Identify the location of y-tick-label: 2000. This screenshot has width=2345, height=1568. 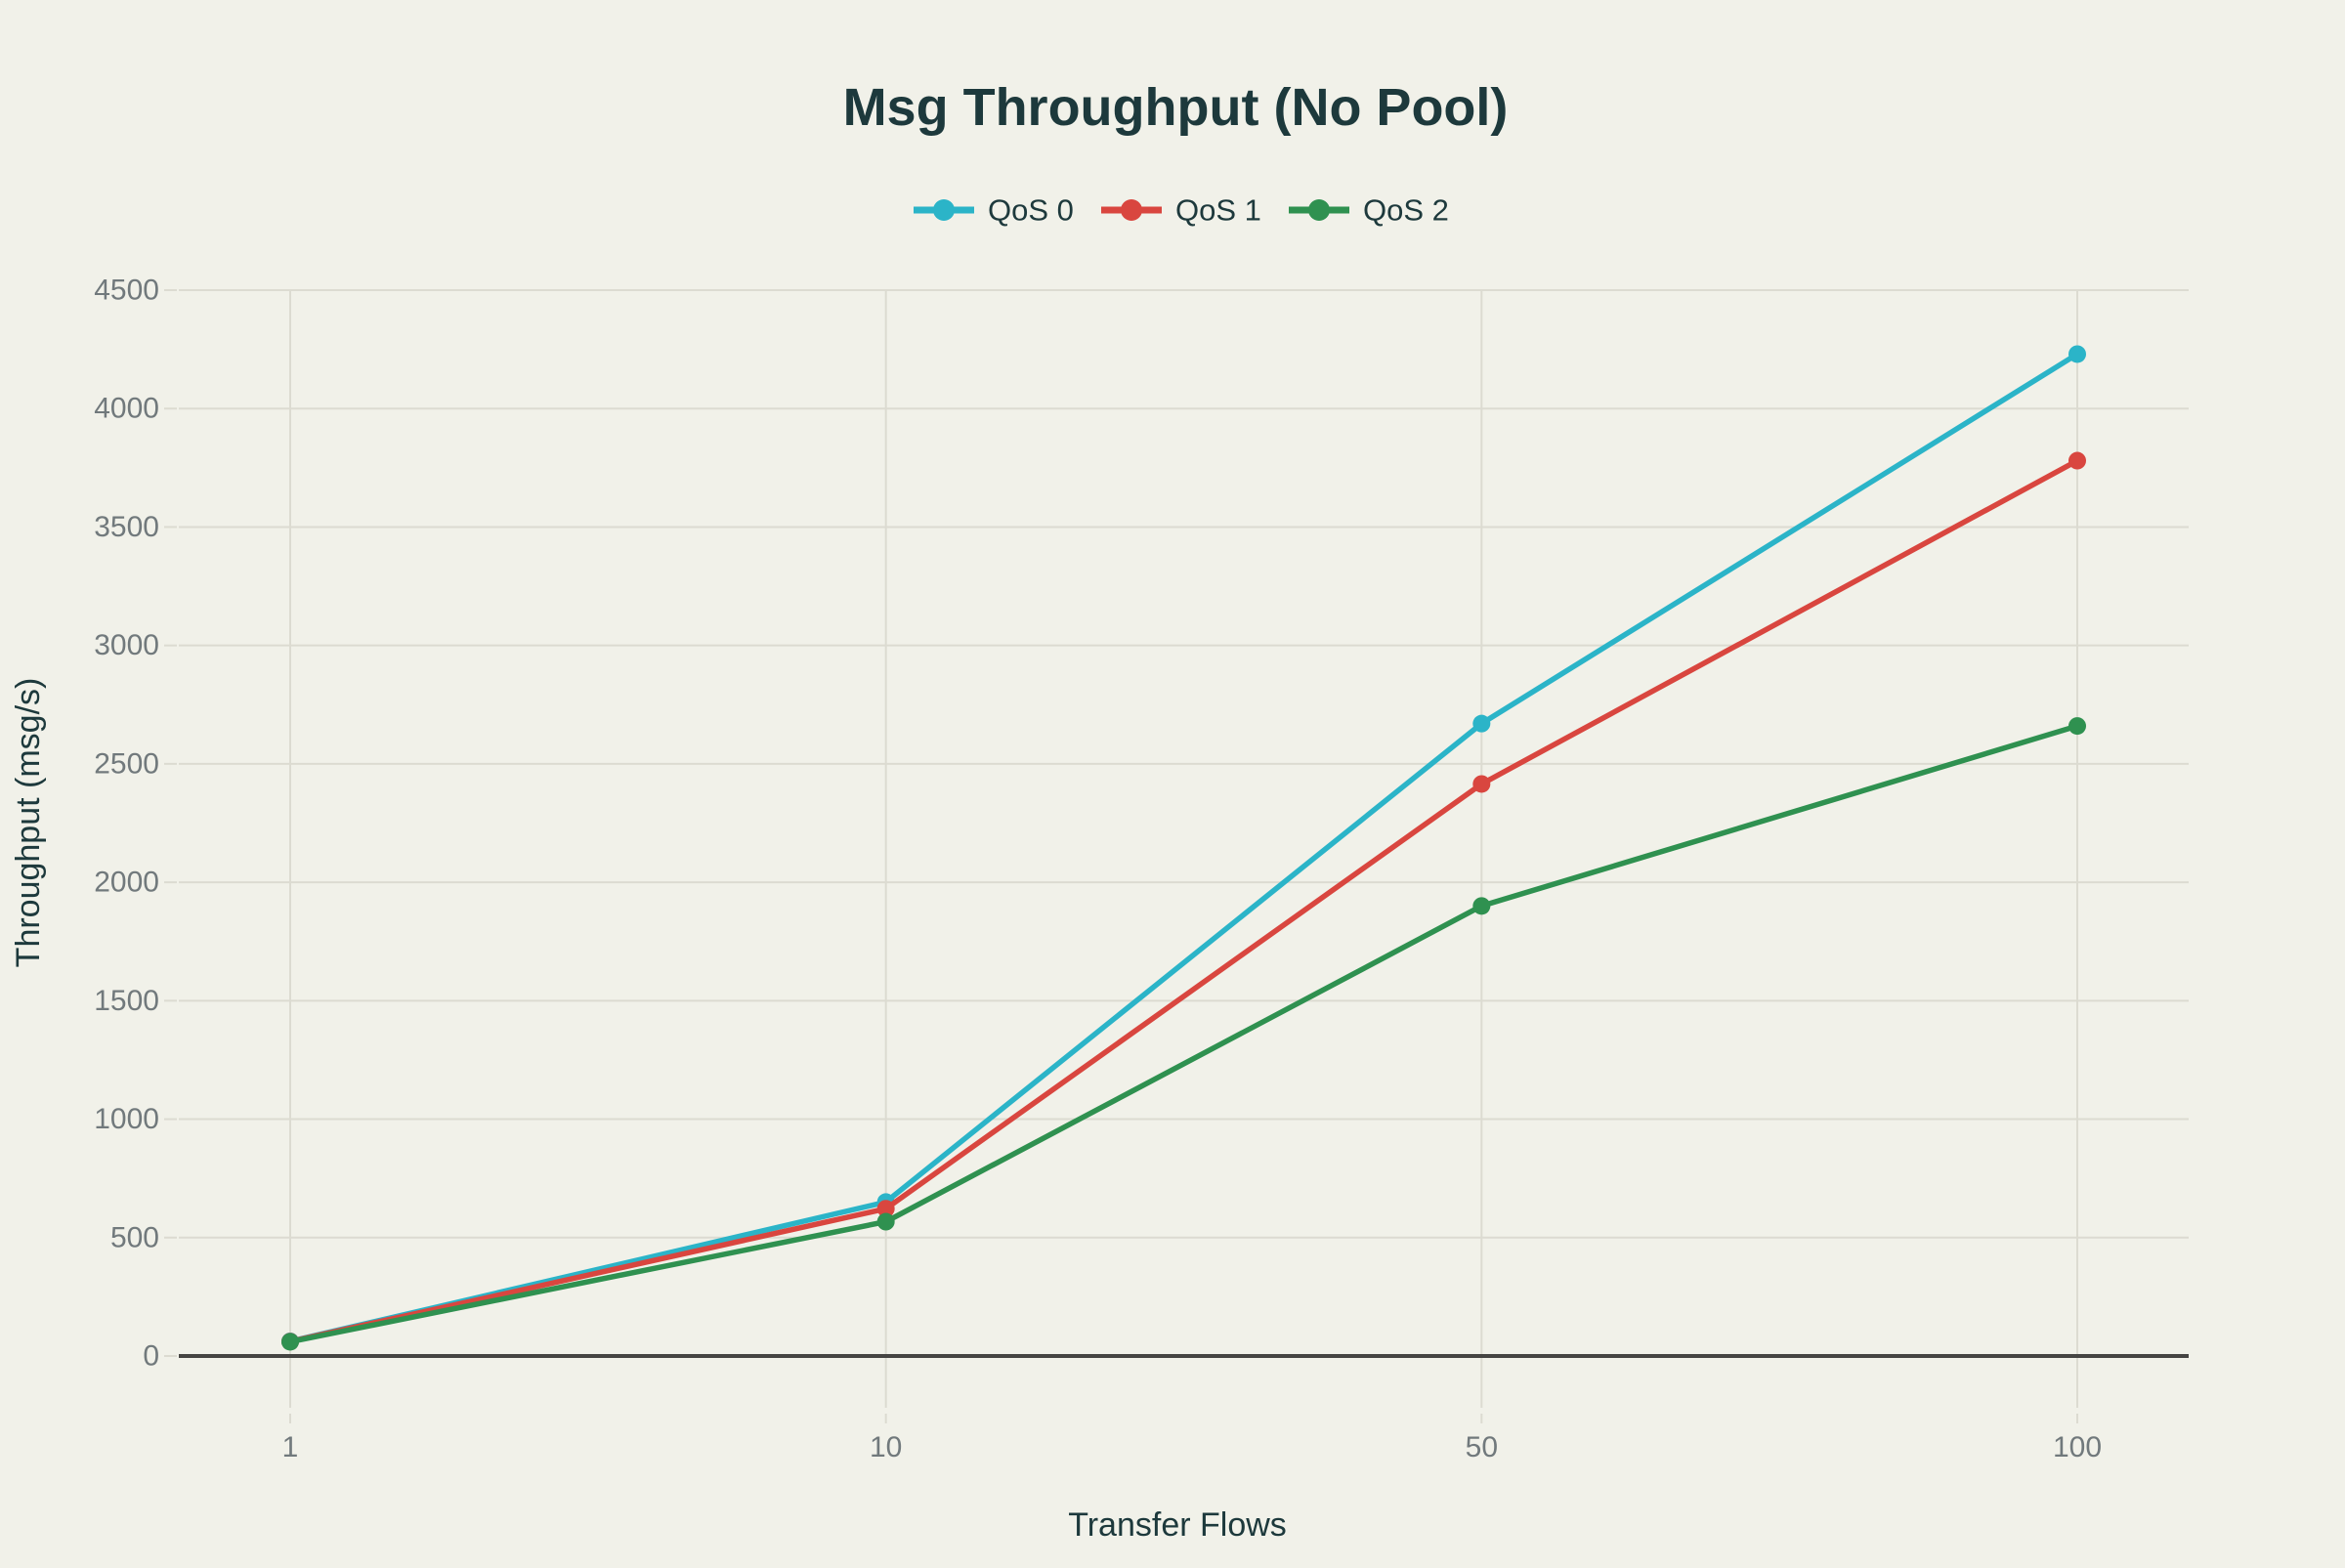
(127, 883).